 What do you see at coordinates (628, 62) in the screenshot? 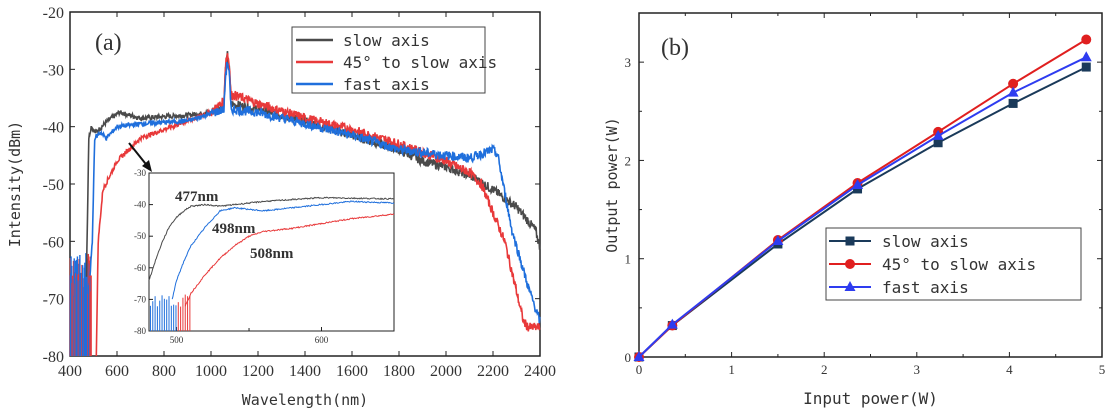
I see `y-tick-label: 3` at bounding box center [628, 62].